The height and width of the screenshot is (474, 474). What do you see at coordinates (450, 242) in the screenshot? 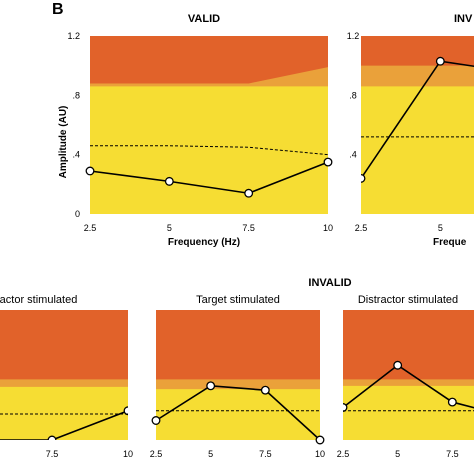
I see `invalid-top-x-axis-label: Freque` at bounding box center [450, 242].